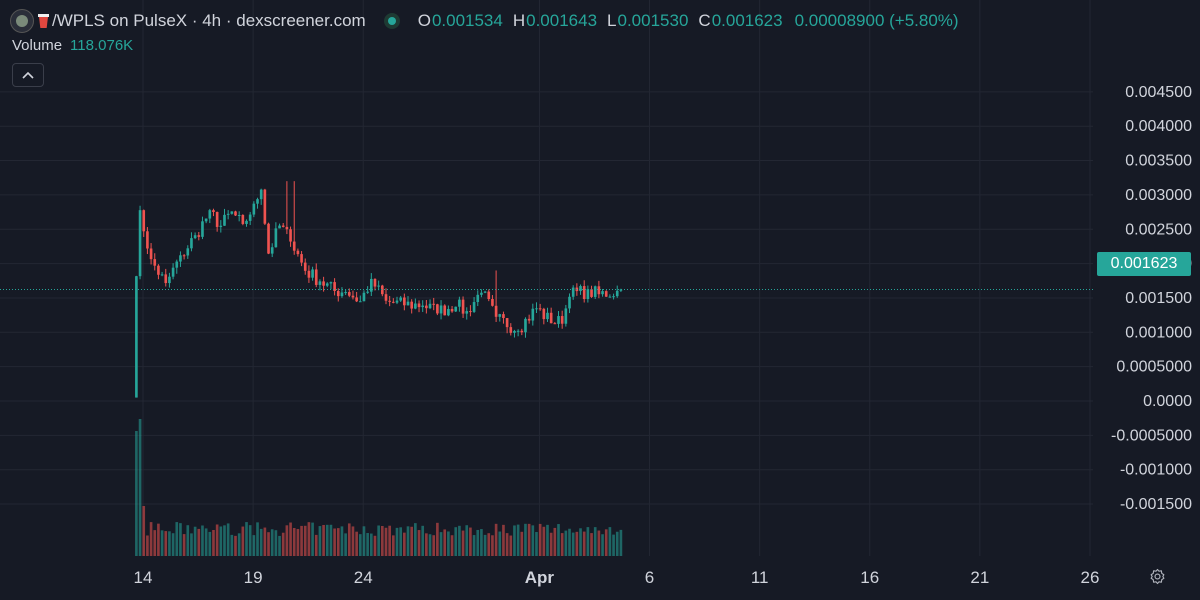 The height and width of the screenshot is (600, 1200). What do you see at coordinates (519, 20) in the screenshot?
I see `high-key: H` at bounding box center [519, 20].